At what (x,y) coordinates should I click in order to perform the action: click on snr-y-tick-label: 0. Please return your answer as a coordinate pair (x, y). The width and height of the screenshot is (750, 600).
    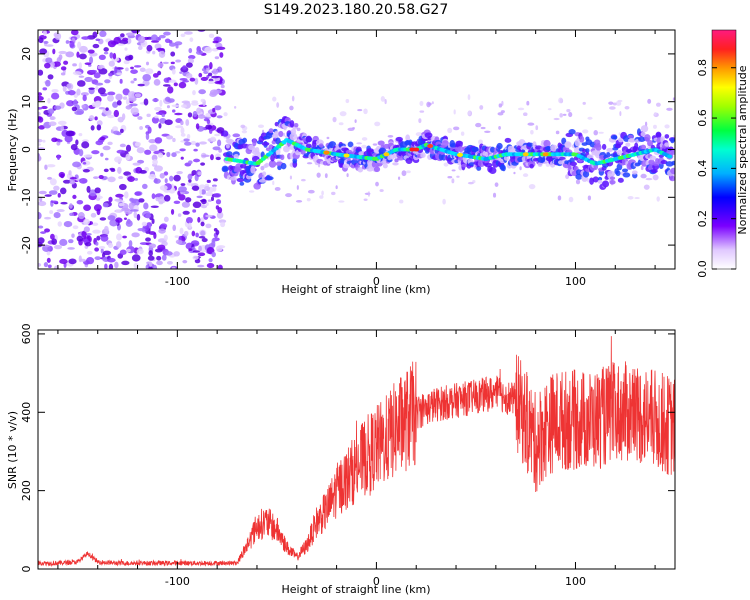
    Looking at the image, I should click on (26, 569).